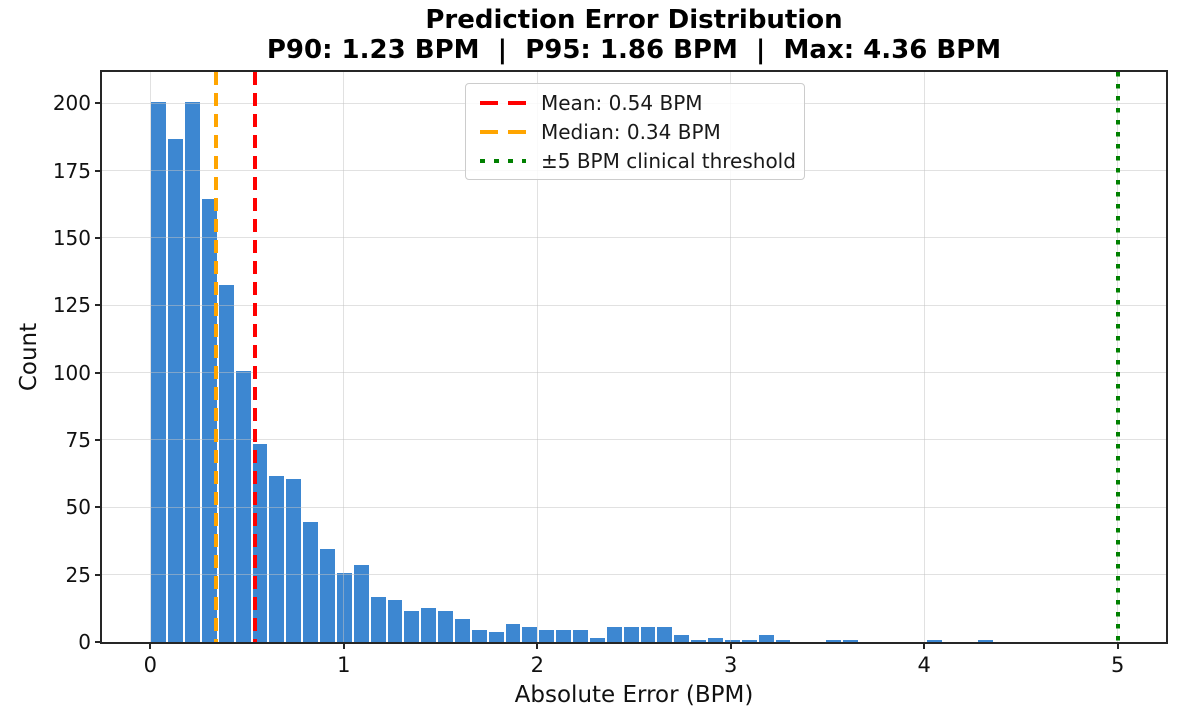  Describe the element at coordinates (622, 102) in the screenshot. I see `legend-label-mean: Mean: 0.54 BPM` at that location.